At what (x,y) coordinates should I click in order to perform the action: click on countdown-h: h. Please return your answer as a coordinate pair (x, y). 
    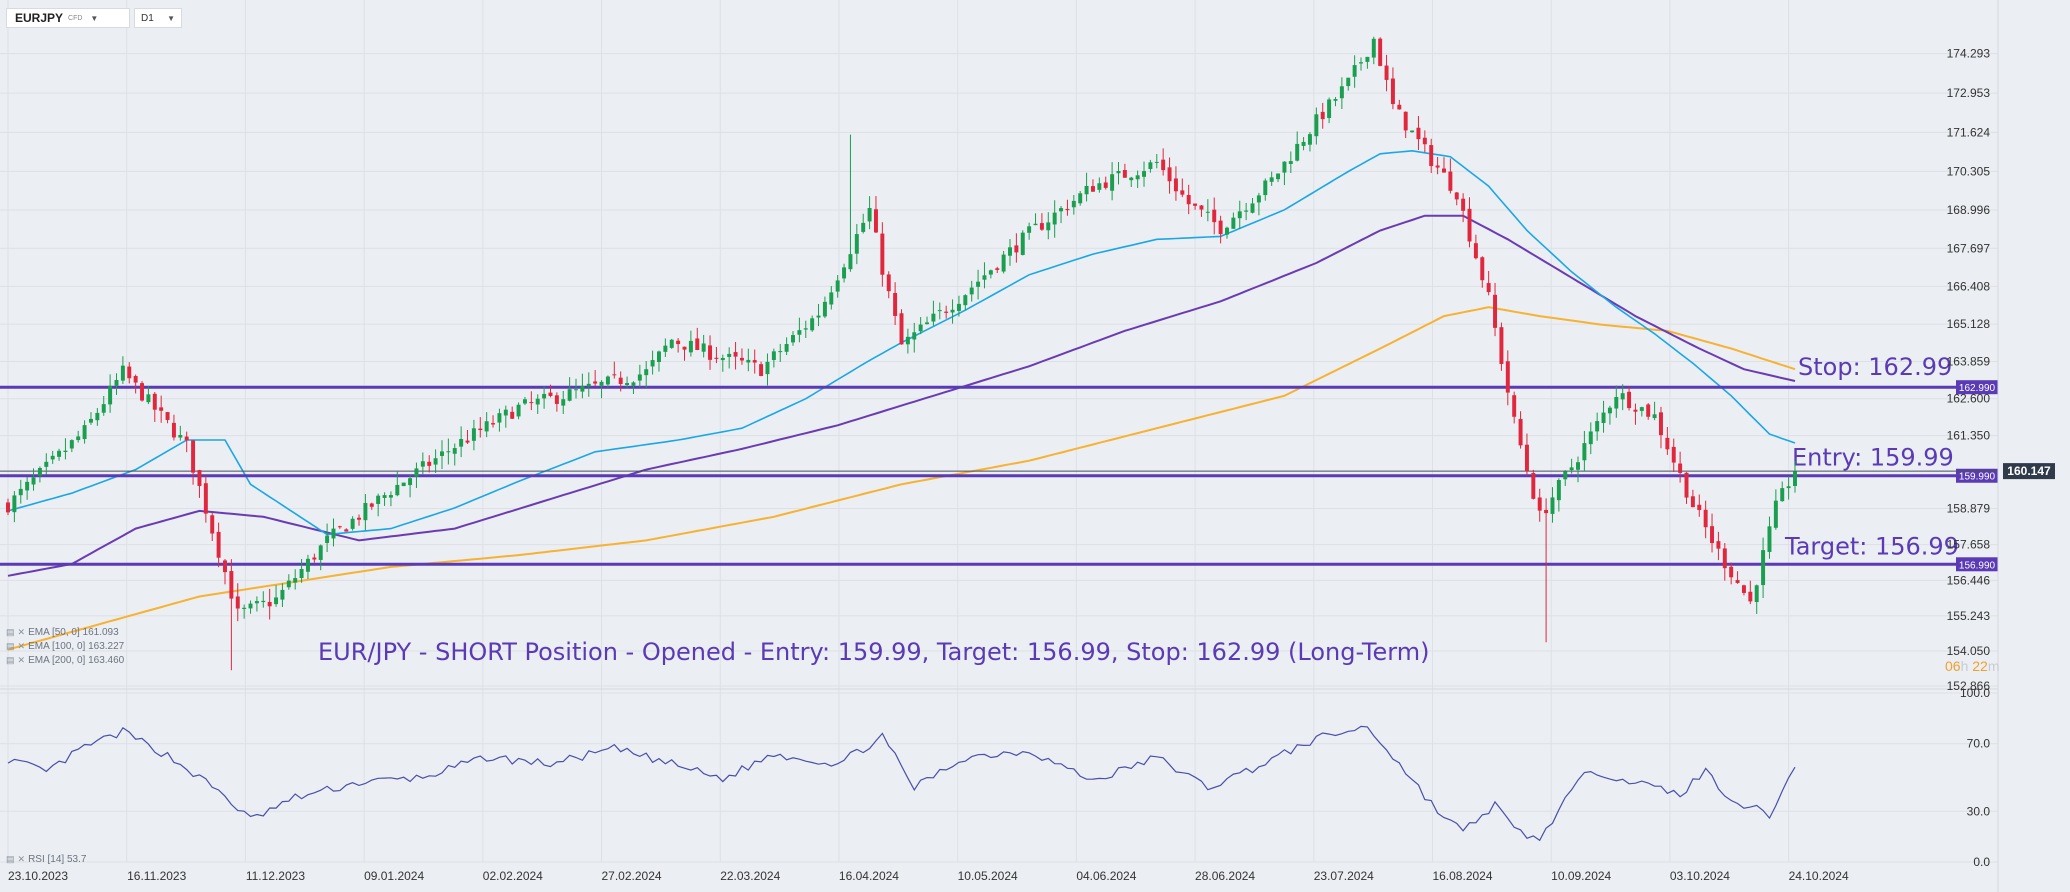
    Looking at the image, I should click on (1964, 666).